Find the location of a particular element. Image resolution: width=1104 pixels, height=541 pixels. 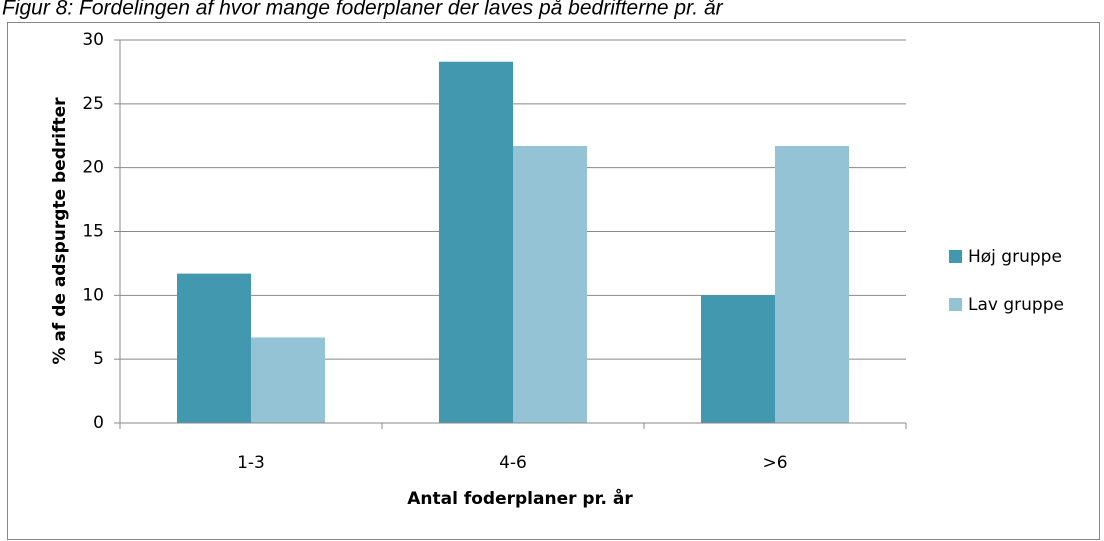

x-tick-label: 1-3 is located at coordinates (251, 463).